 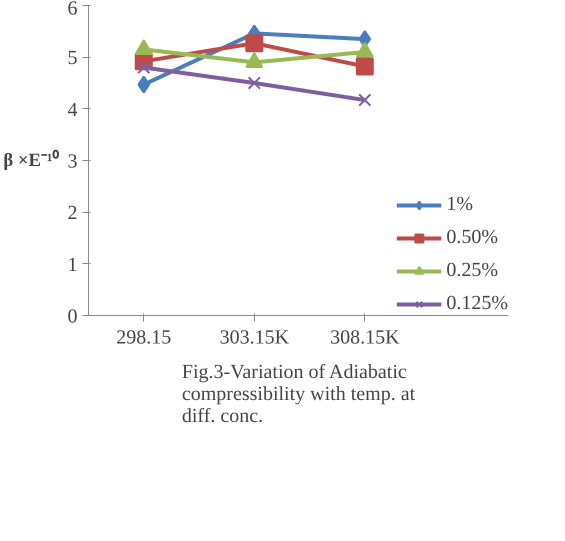 What do you see at coordinates (31, 160) in the screenshot?
I see `y-axis-title: β ×E⁻¹⁰` at bounding box center [31, 160].